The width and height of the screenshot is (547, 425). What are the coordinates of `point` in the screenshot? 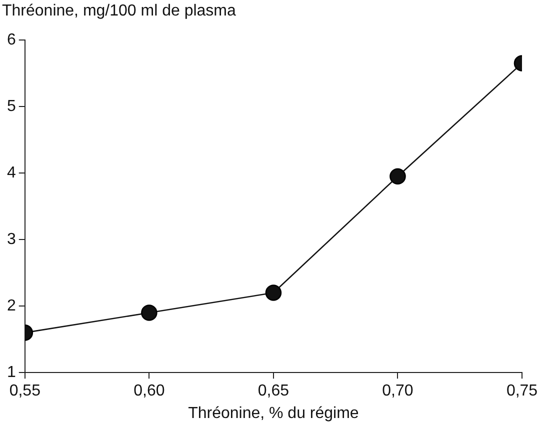 It's located at (273, 292).